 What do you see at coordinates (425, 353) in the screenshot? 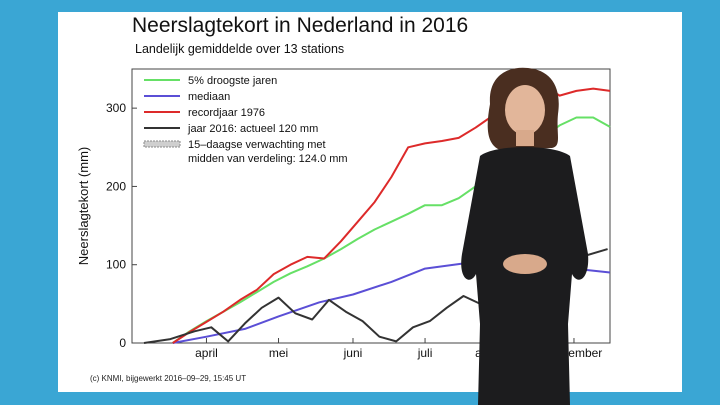
I see `x-tick-label-3: juli` at bounding box center [425, 353].